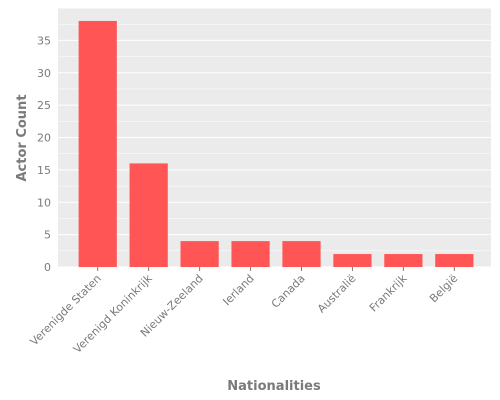 The height and width of the screenshot is (400, 500). I want to click on y-tick-label: 25, so click(44, 105).